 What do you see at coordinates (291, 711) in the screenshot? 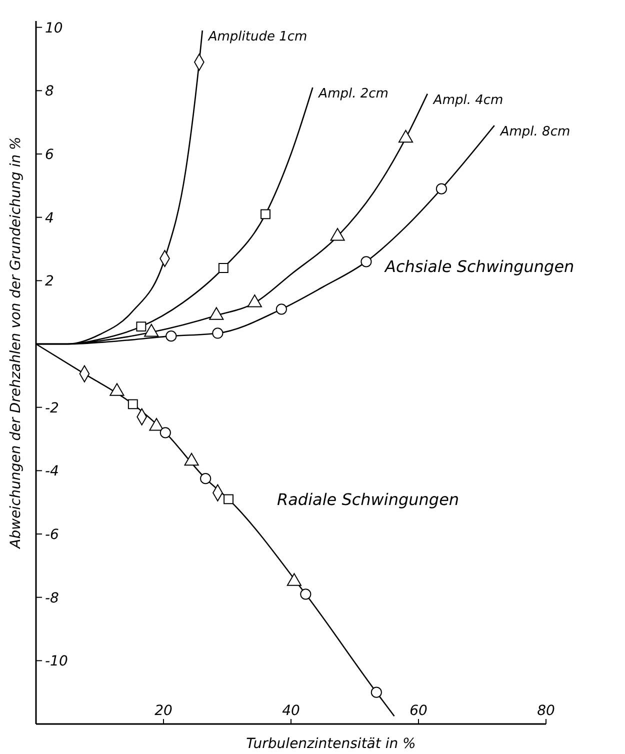
I see `x-tick-label: 40` at bounding box center [291, 711].